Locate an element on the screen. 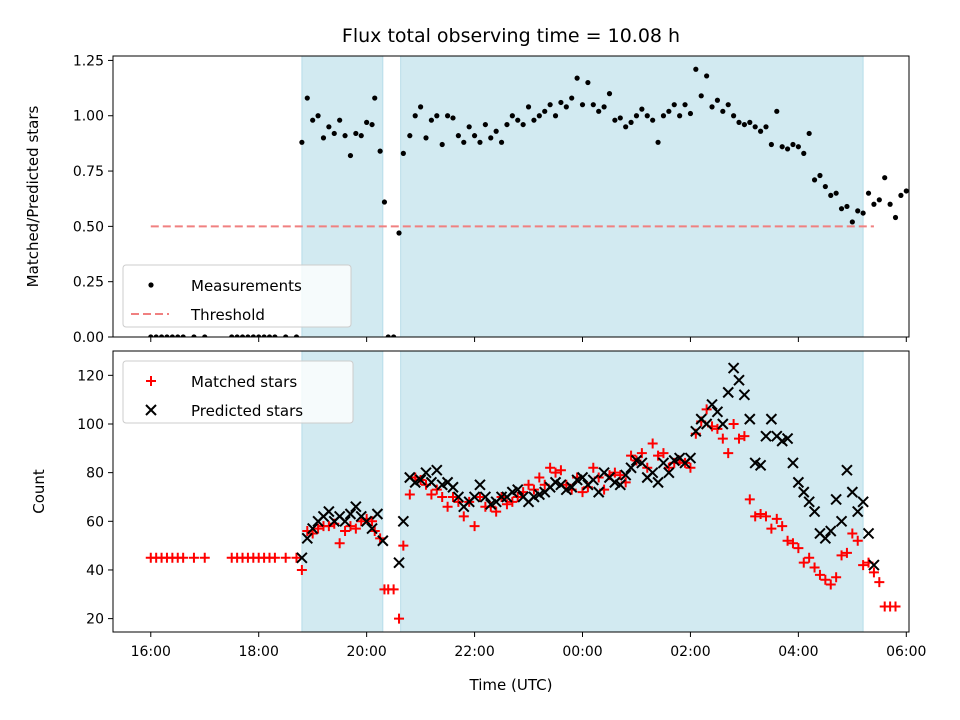  legend: Matched stars Predicted stars is located at coordinates (238, 392).